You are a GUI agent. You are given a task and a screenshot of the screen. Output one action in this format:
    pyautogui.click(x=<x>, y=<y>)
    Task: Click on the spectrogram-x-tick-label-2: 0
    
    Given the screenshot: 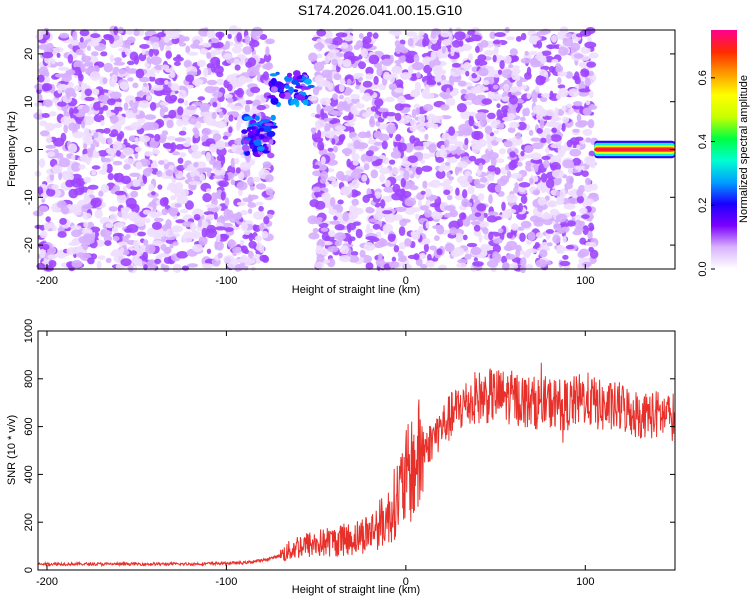 What is the action you would take?
    pyautogui.click(x=406, y=281)
    